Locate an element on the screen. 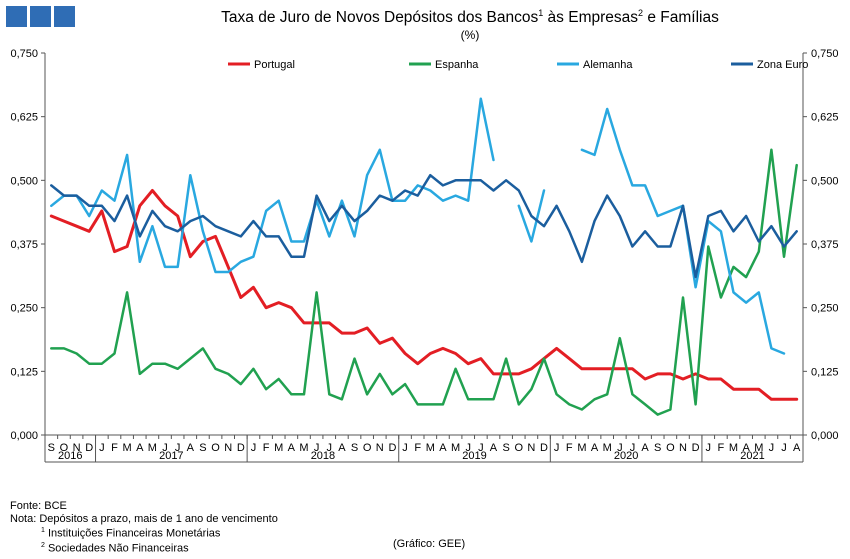 Image resolution: width=850 pixels, height=559 pixels. footnote-2: 2 Sociedades Não Financeiras is located at coordinates (115, 548).